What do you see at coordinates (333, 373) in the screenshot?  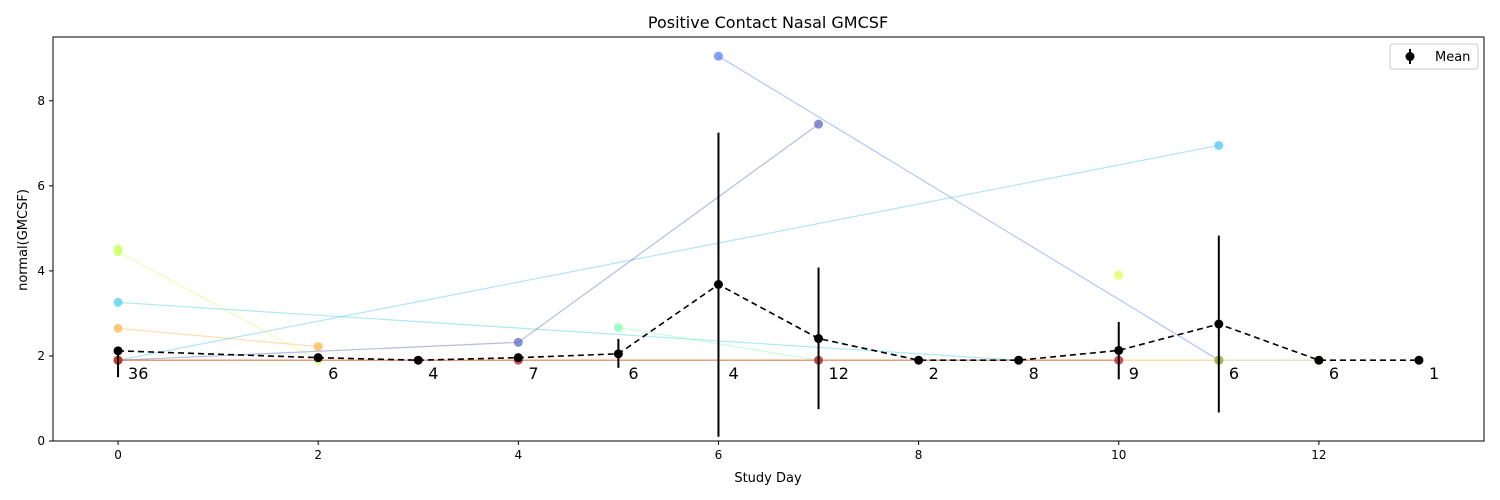 I see `count-label-1: 6` at bounding box center [333, 373].